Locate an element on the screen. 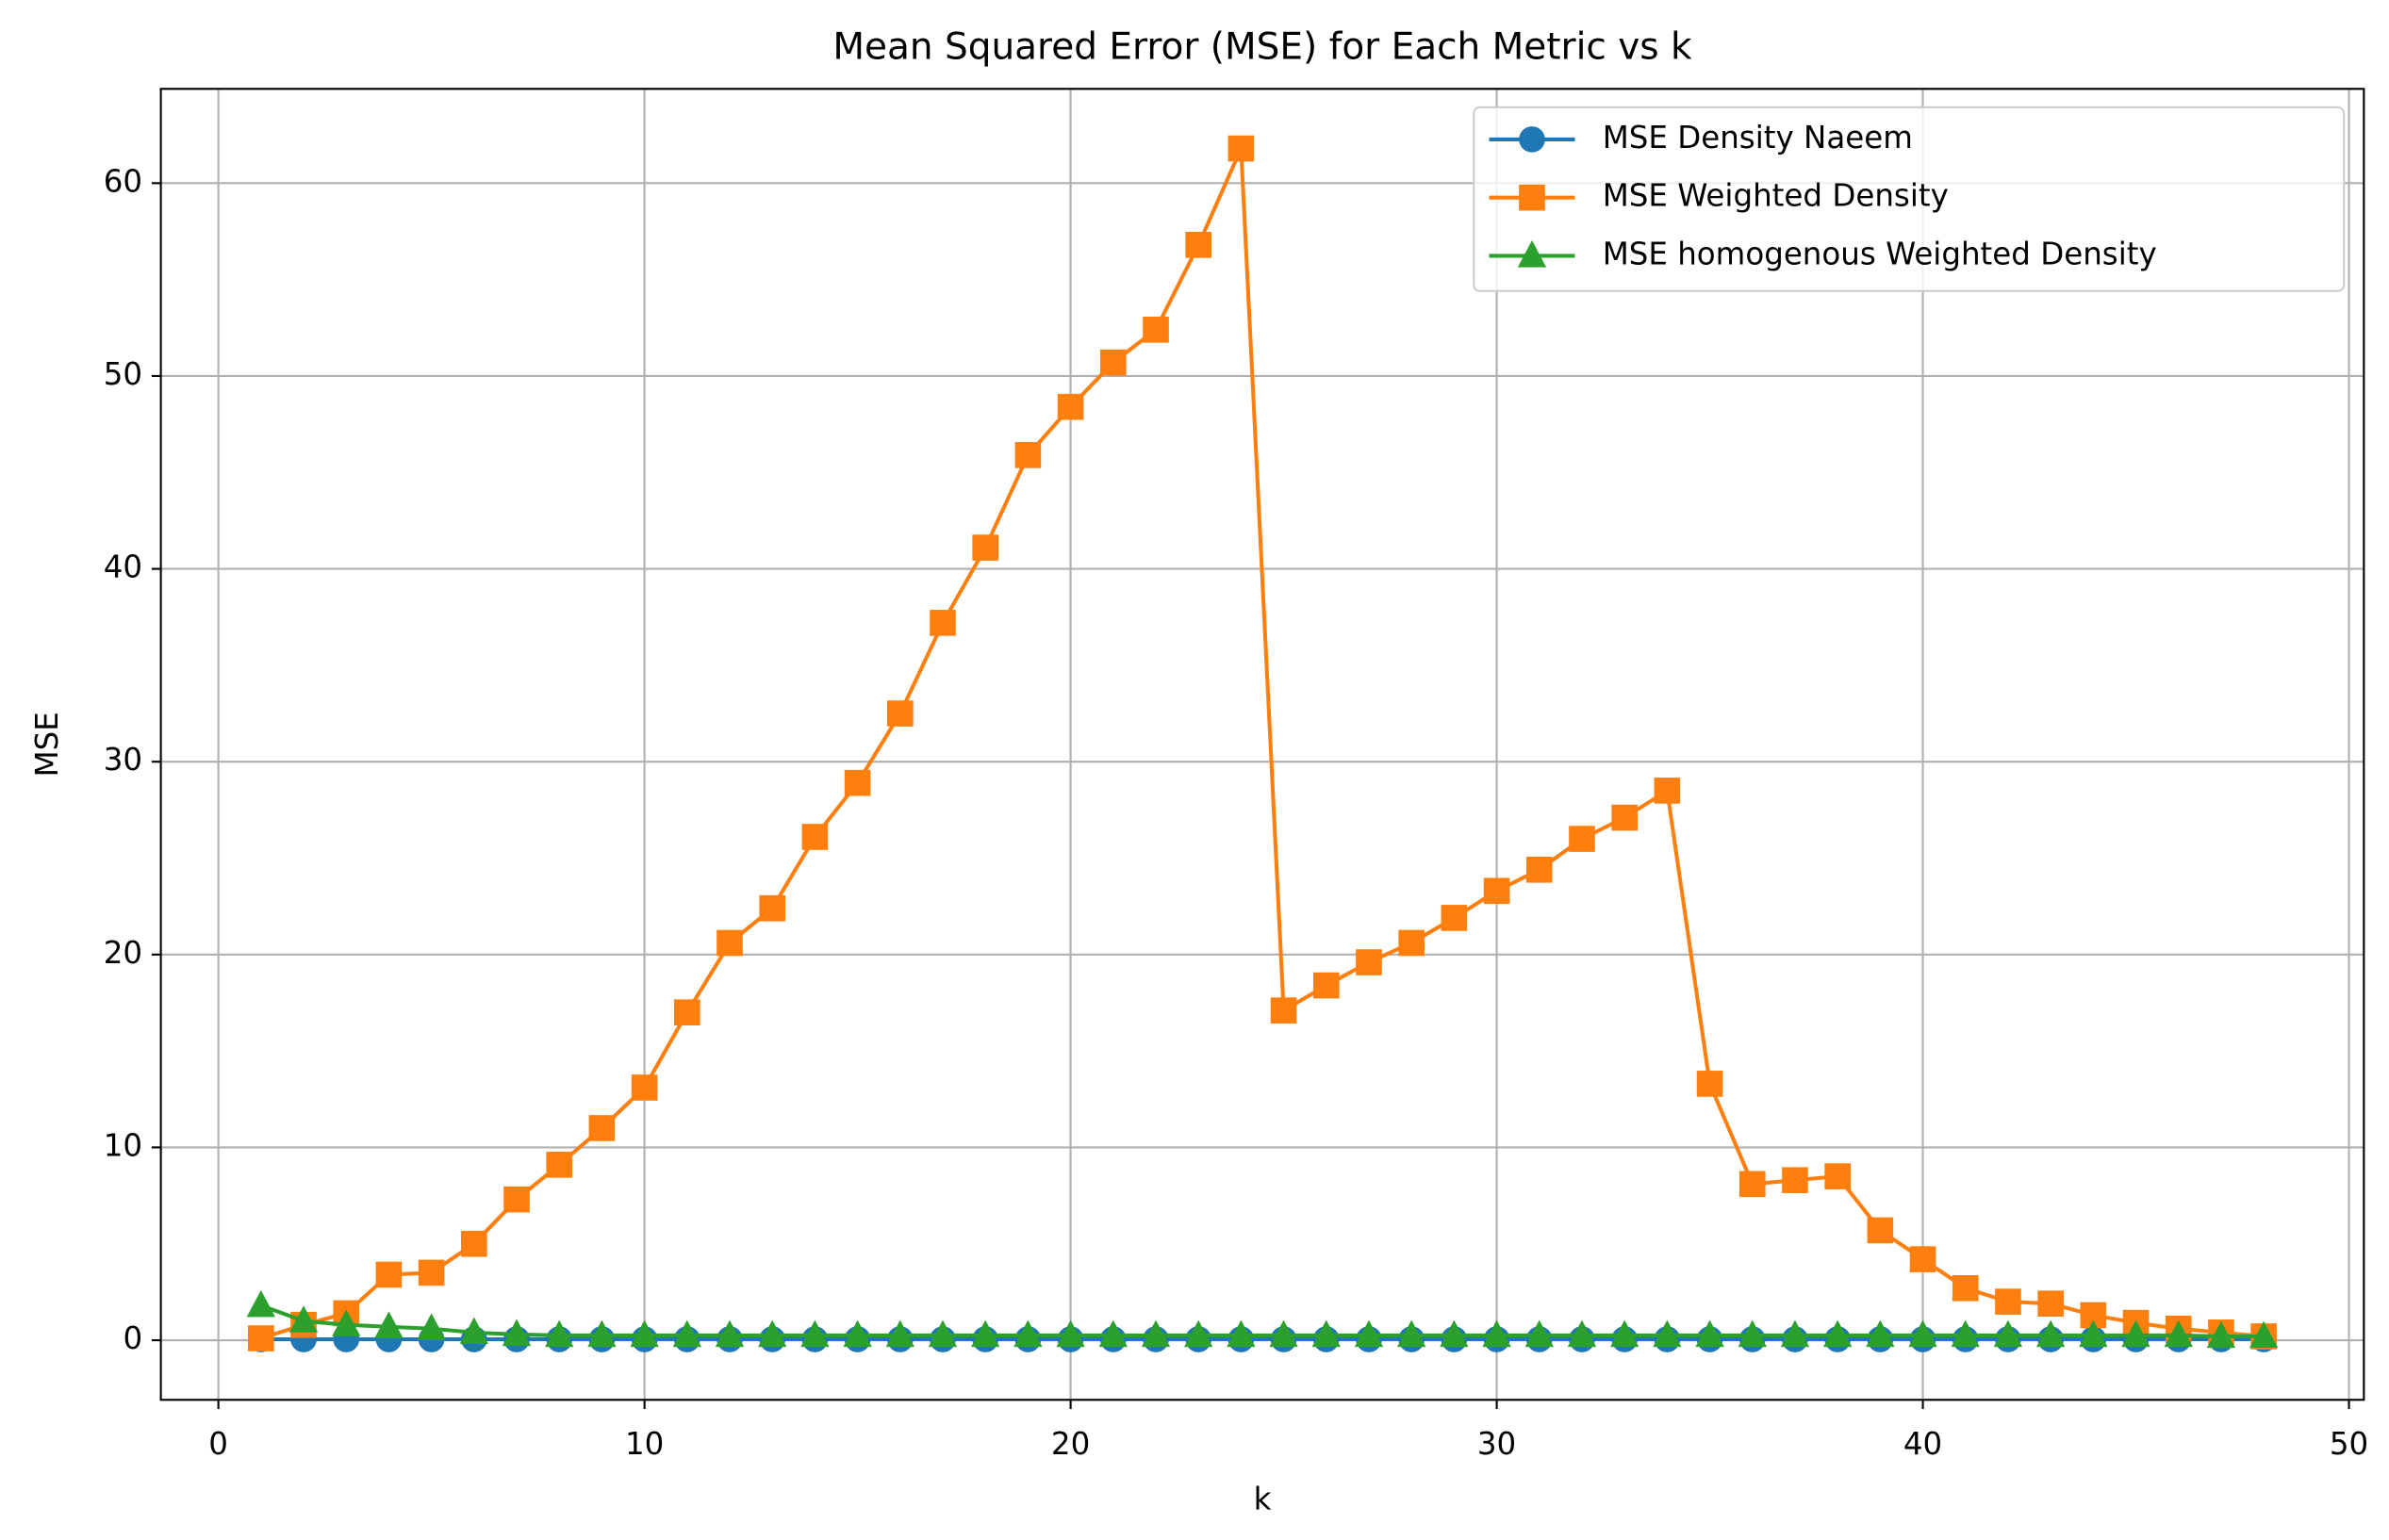  y-tick-label: 60 is located at coordinates (123, 181).